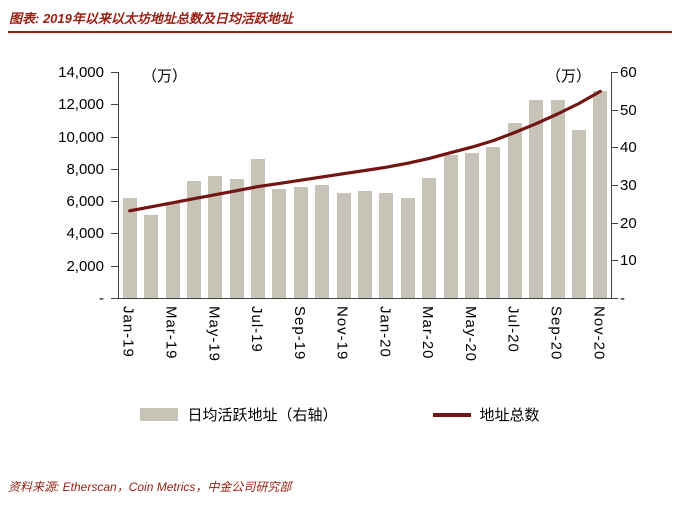 The height and width of the screenshot is (508, 680). Describe the element at coordinates (299, 333) in the screenshot. I see `x-axis-label-Sep-19: Sep-19` at that location.